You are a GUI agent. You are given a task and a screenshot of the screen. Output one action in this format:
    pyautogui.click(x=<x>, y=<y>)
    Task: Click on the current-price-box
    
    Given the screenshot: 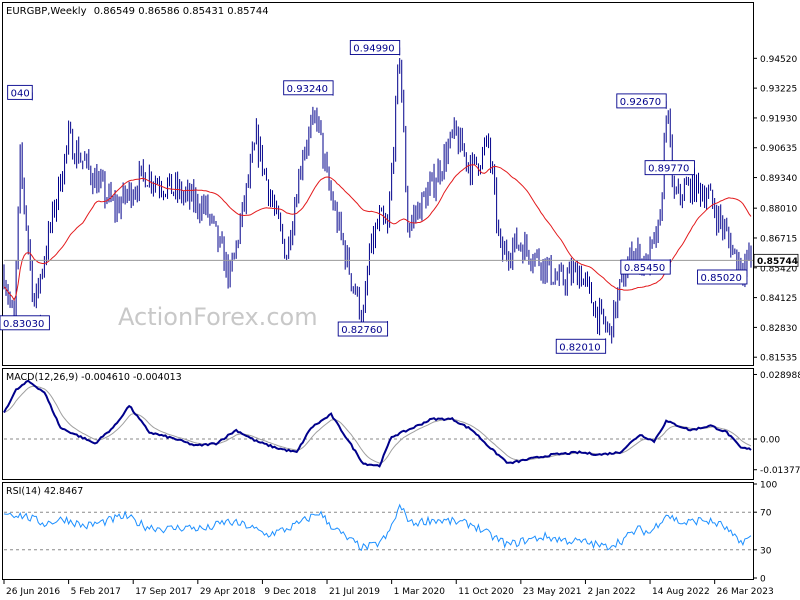 What is the action you would take?
    pyautogui.click(x=776, y=260)
    